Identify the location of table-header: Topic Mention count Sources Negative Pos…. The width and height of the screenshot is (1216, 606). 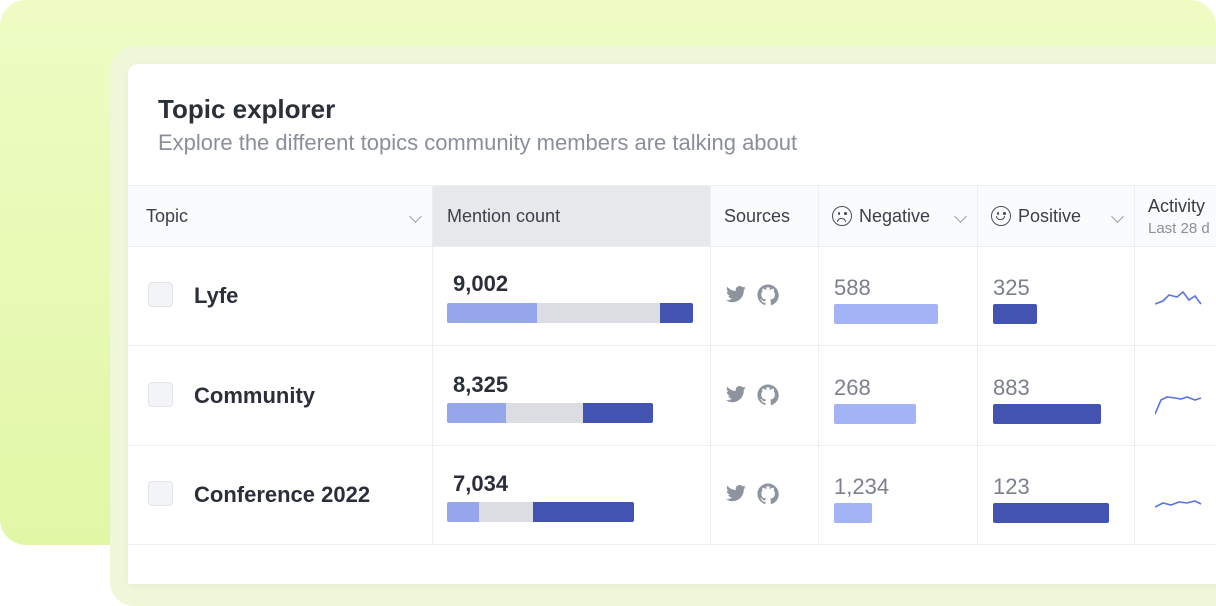
(672, 216).